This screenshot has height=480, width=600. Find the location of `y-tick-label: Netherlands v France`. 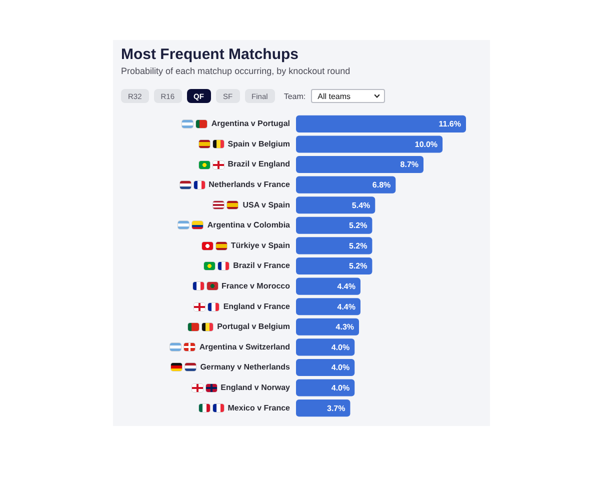

y-tick-label: Netherlands v France is located at coordinates (249, 185).